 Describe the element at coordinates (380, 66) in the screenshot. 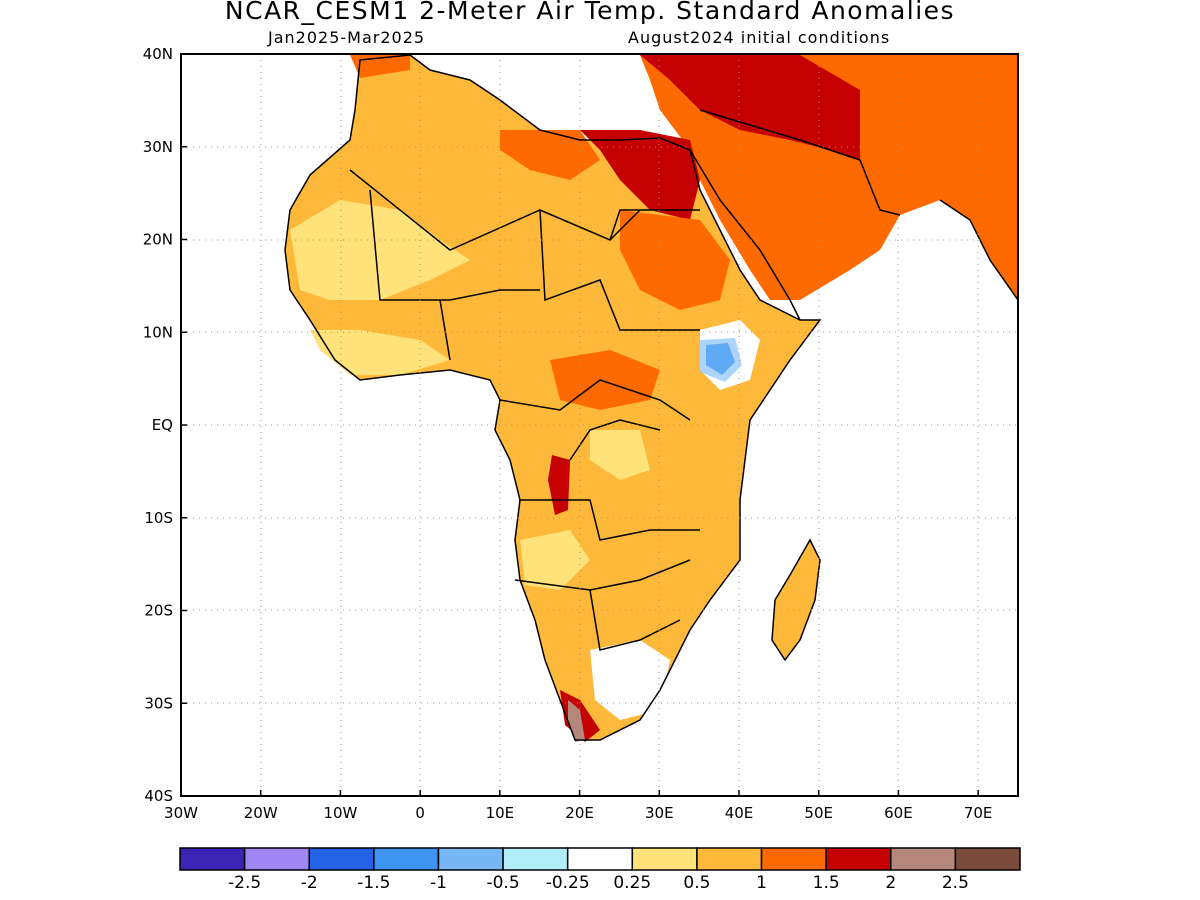

I see `europe-strip` at that location.